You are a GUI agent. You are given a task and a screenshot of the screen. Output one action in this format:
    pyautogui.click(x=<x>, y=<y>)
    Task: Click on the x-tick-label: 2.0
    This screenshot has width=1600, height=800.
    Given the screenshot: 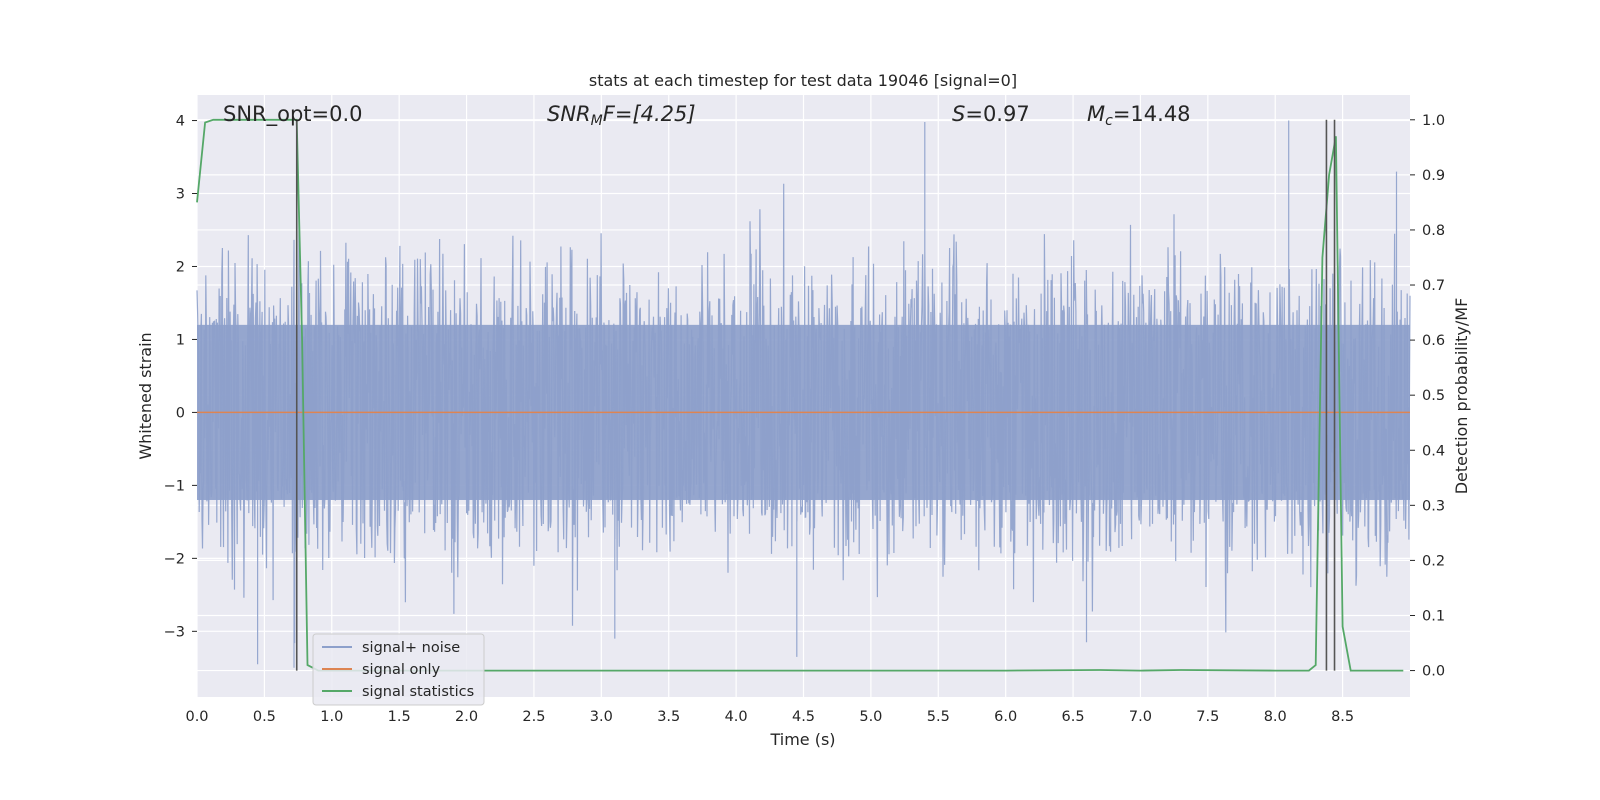 What is the action you would take?
    pyautogui.click(x=466, y=717)
    